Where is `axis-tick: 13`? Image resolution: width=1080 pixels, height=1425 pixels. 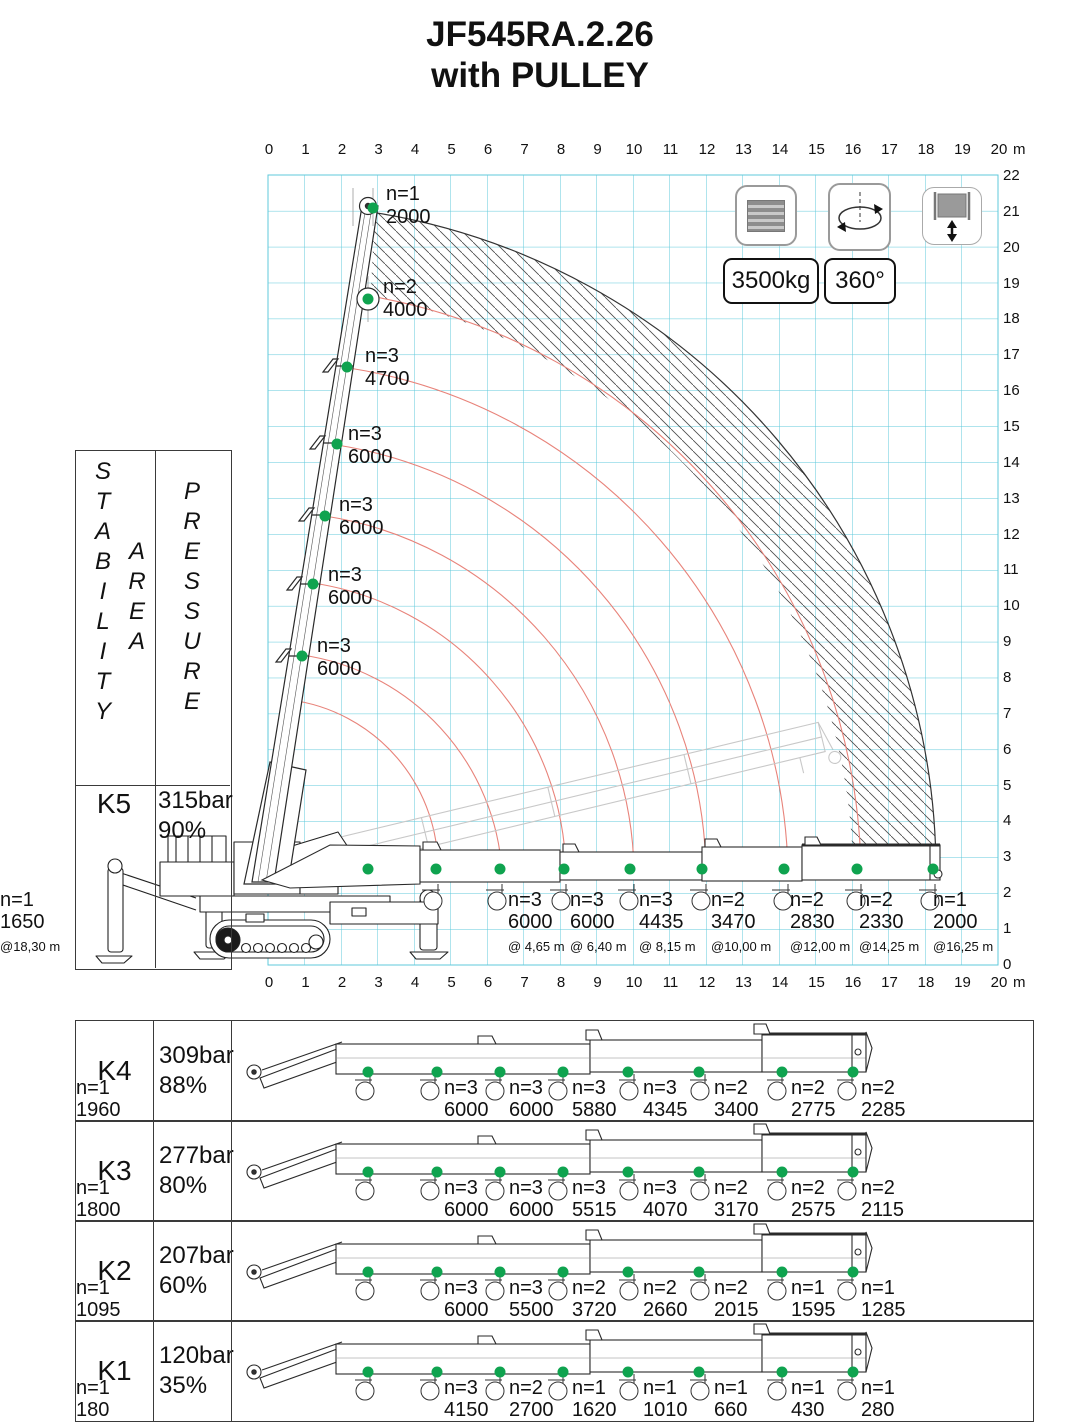
axis-tick: 13 is located at coordinates (1011, 498).